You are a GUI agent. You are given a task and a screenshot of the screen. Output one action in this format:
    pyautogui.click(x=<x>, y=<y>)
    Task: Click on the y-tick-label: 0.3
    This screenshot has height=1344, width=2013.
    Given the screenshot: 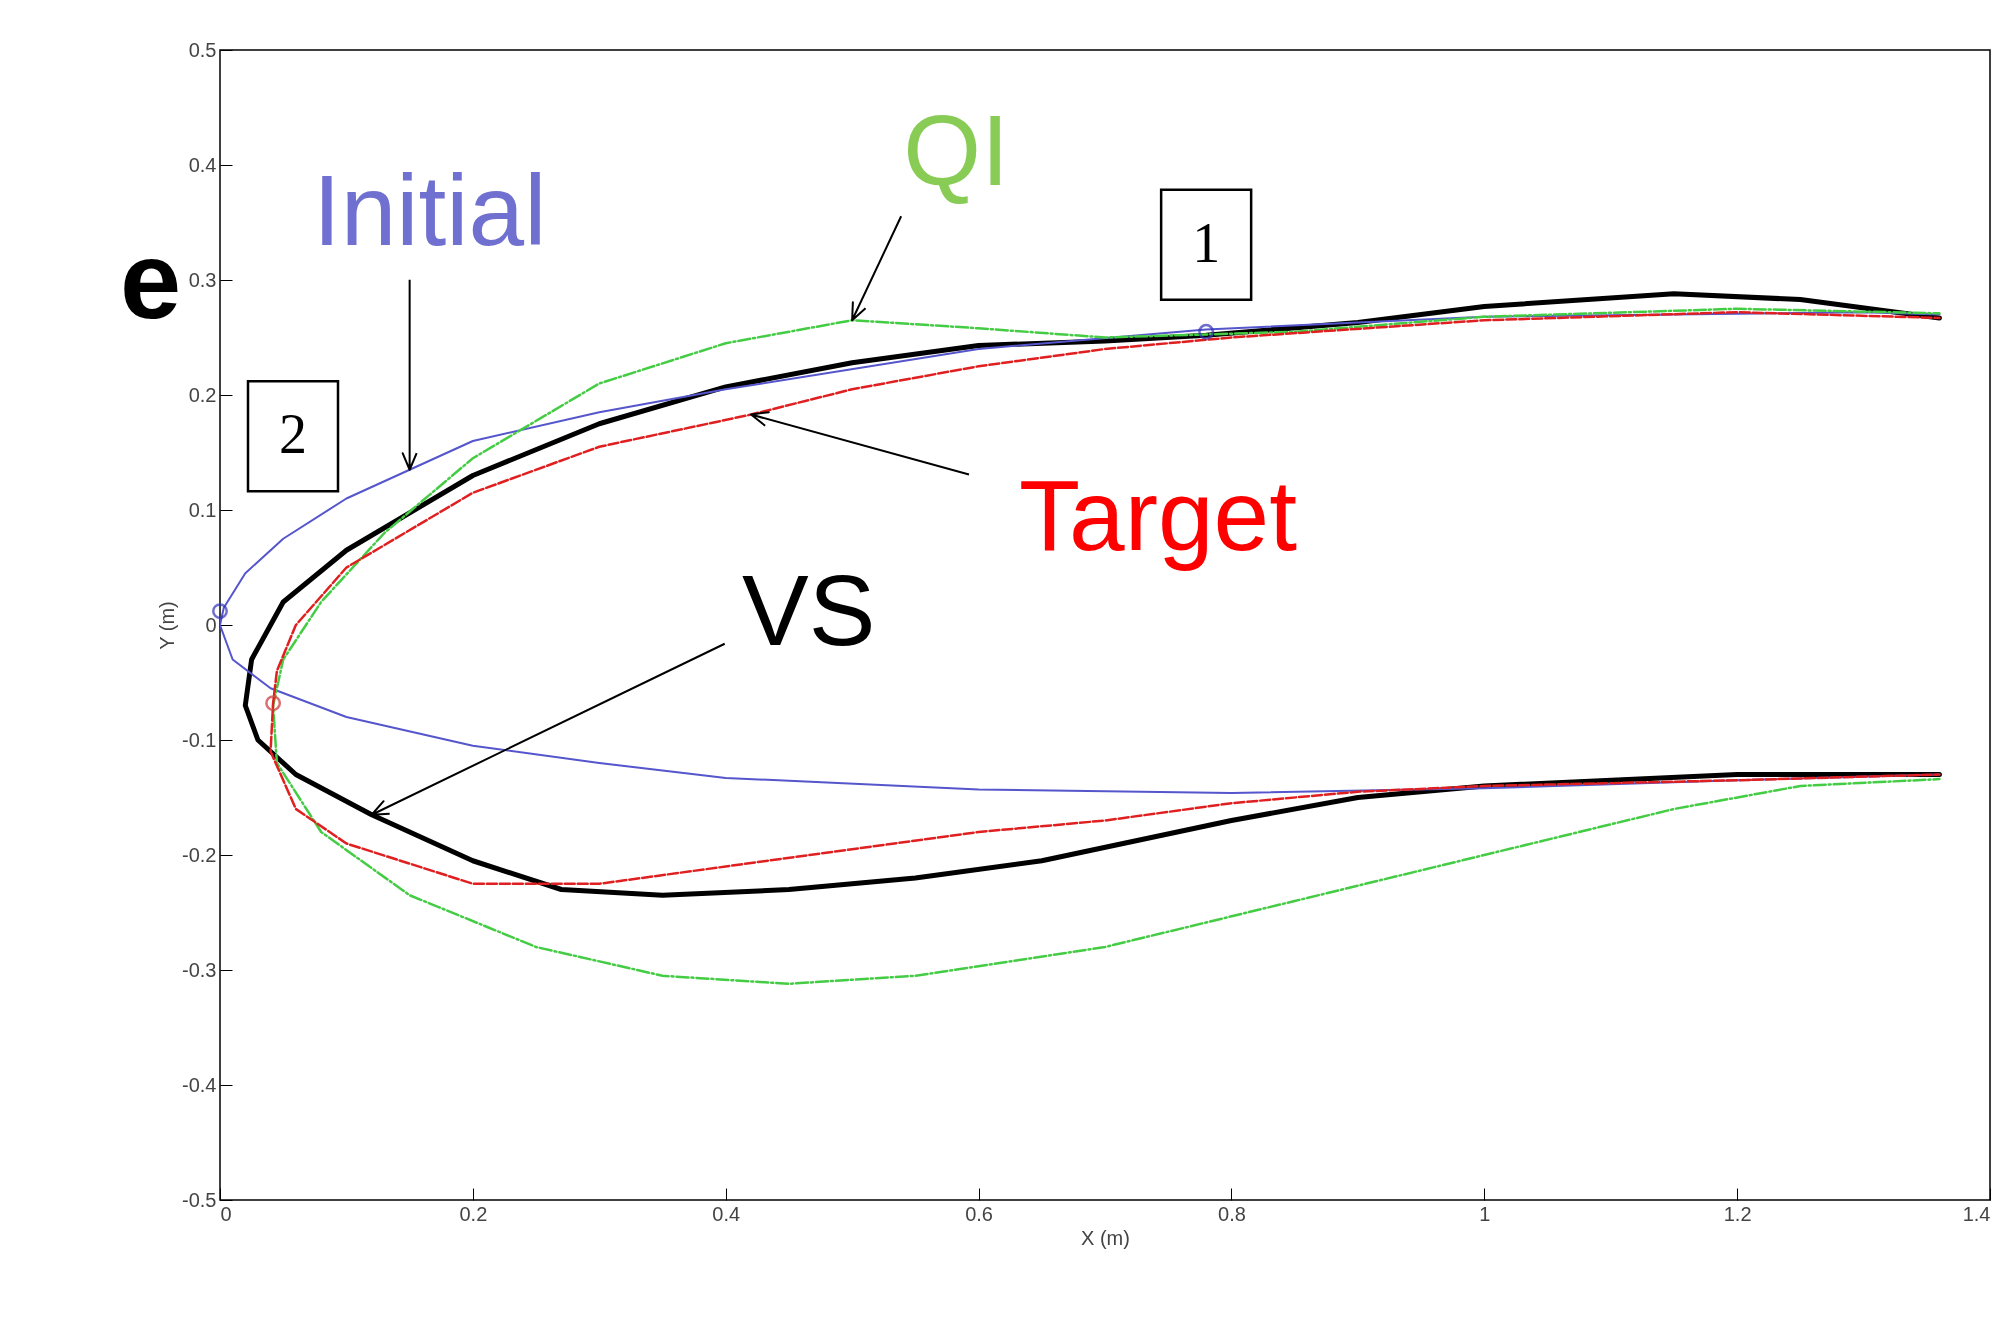 What is the action you would take?
    pyautogui.click(x=202, y=279)
    